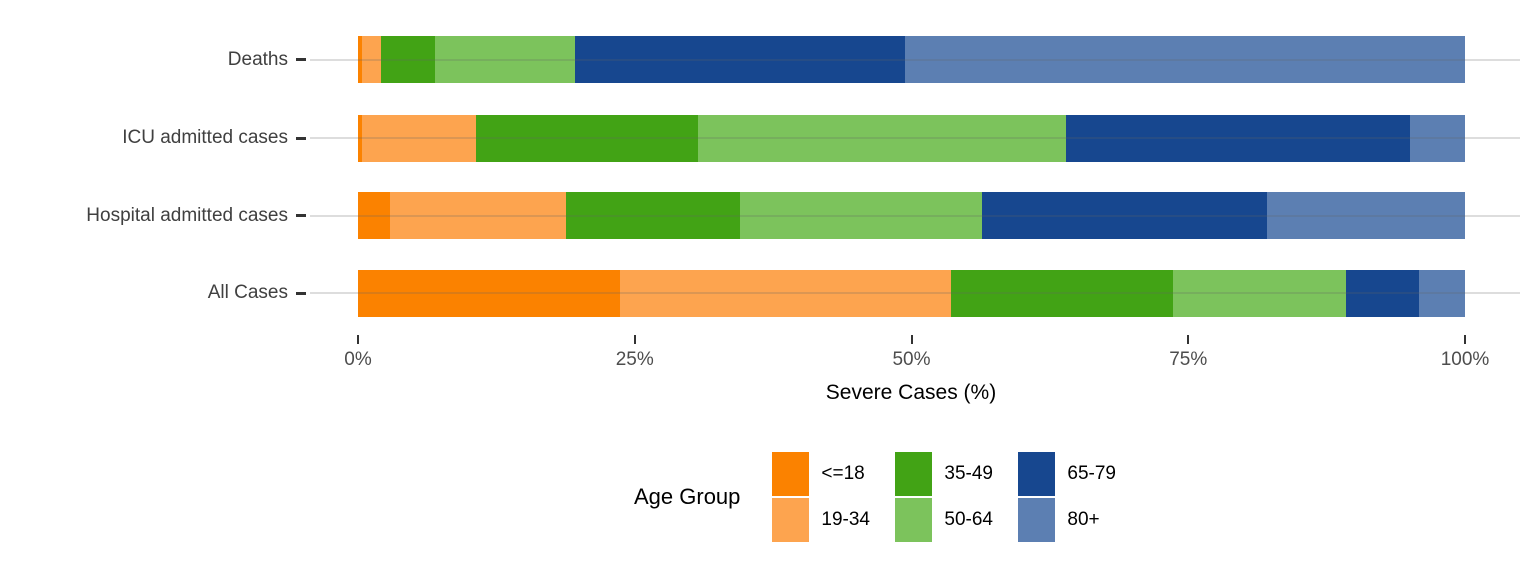  What do you see at coordinates (824, 497) in the screenshot?
I see `legend-column: <=18 19-34` at bounding box center [824, 497].